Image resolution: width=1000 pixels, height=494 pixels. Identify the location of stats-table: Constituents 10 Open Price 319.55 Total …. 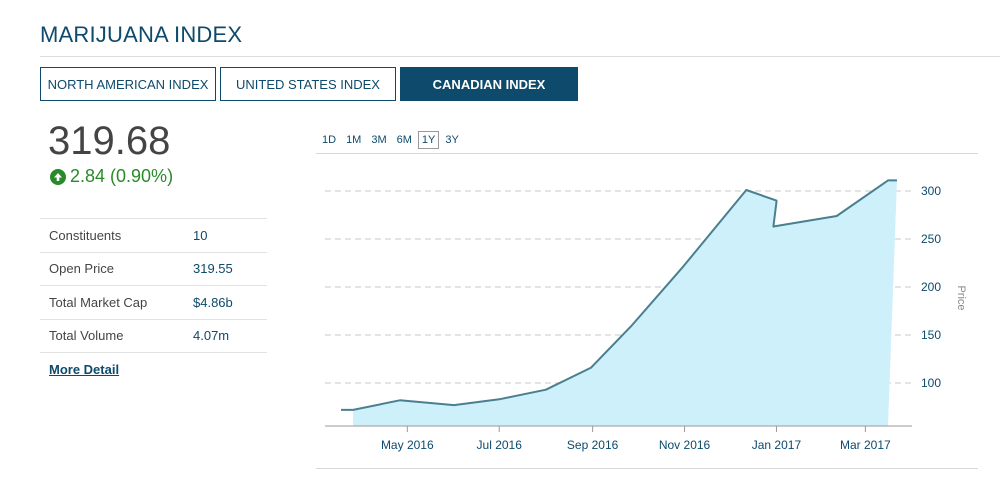
(153, 285).